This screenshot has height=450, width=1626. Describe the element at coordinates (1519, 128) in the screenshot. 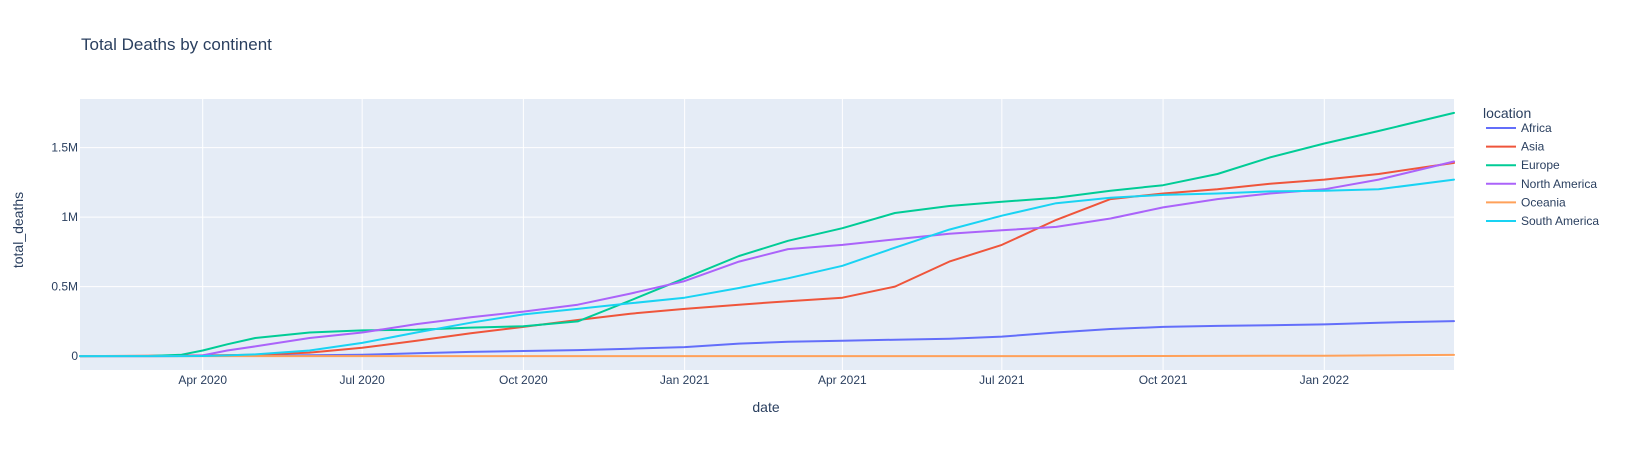

I see `legend-item-africa: Africa` at that location.